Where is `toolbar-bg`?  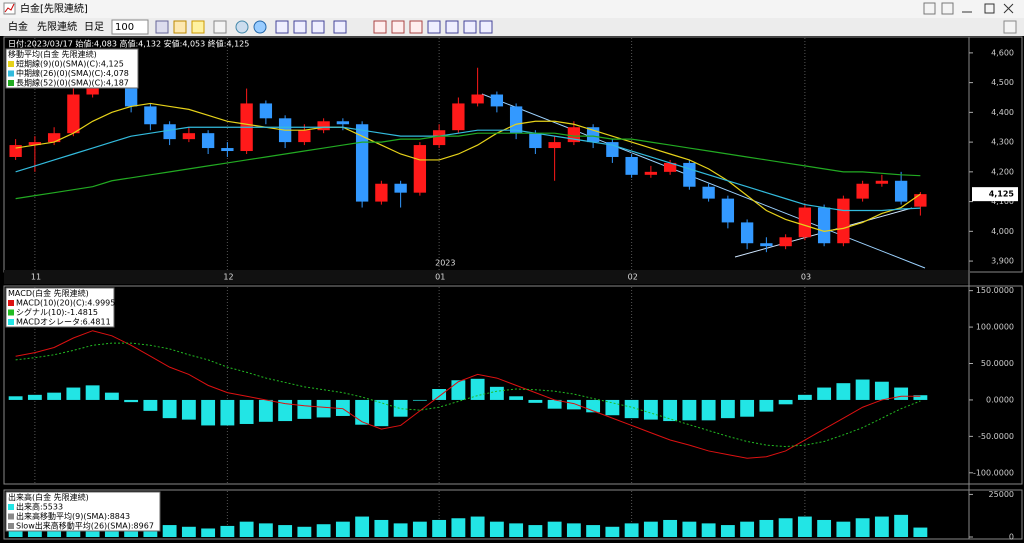 toolbar-bg is located at coordinates (512, 27).